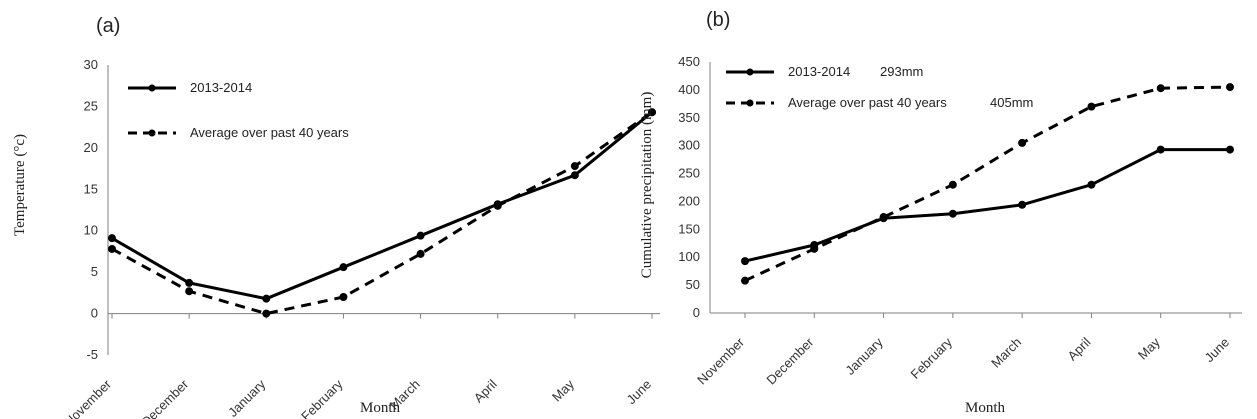 The height and width of the screenshot is (419, 1257). I want to click on y-ticks-b: 0 50 100 150 200 250 300 350 400 450, so click(689, 187).